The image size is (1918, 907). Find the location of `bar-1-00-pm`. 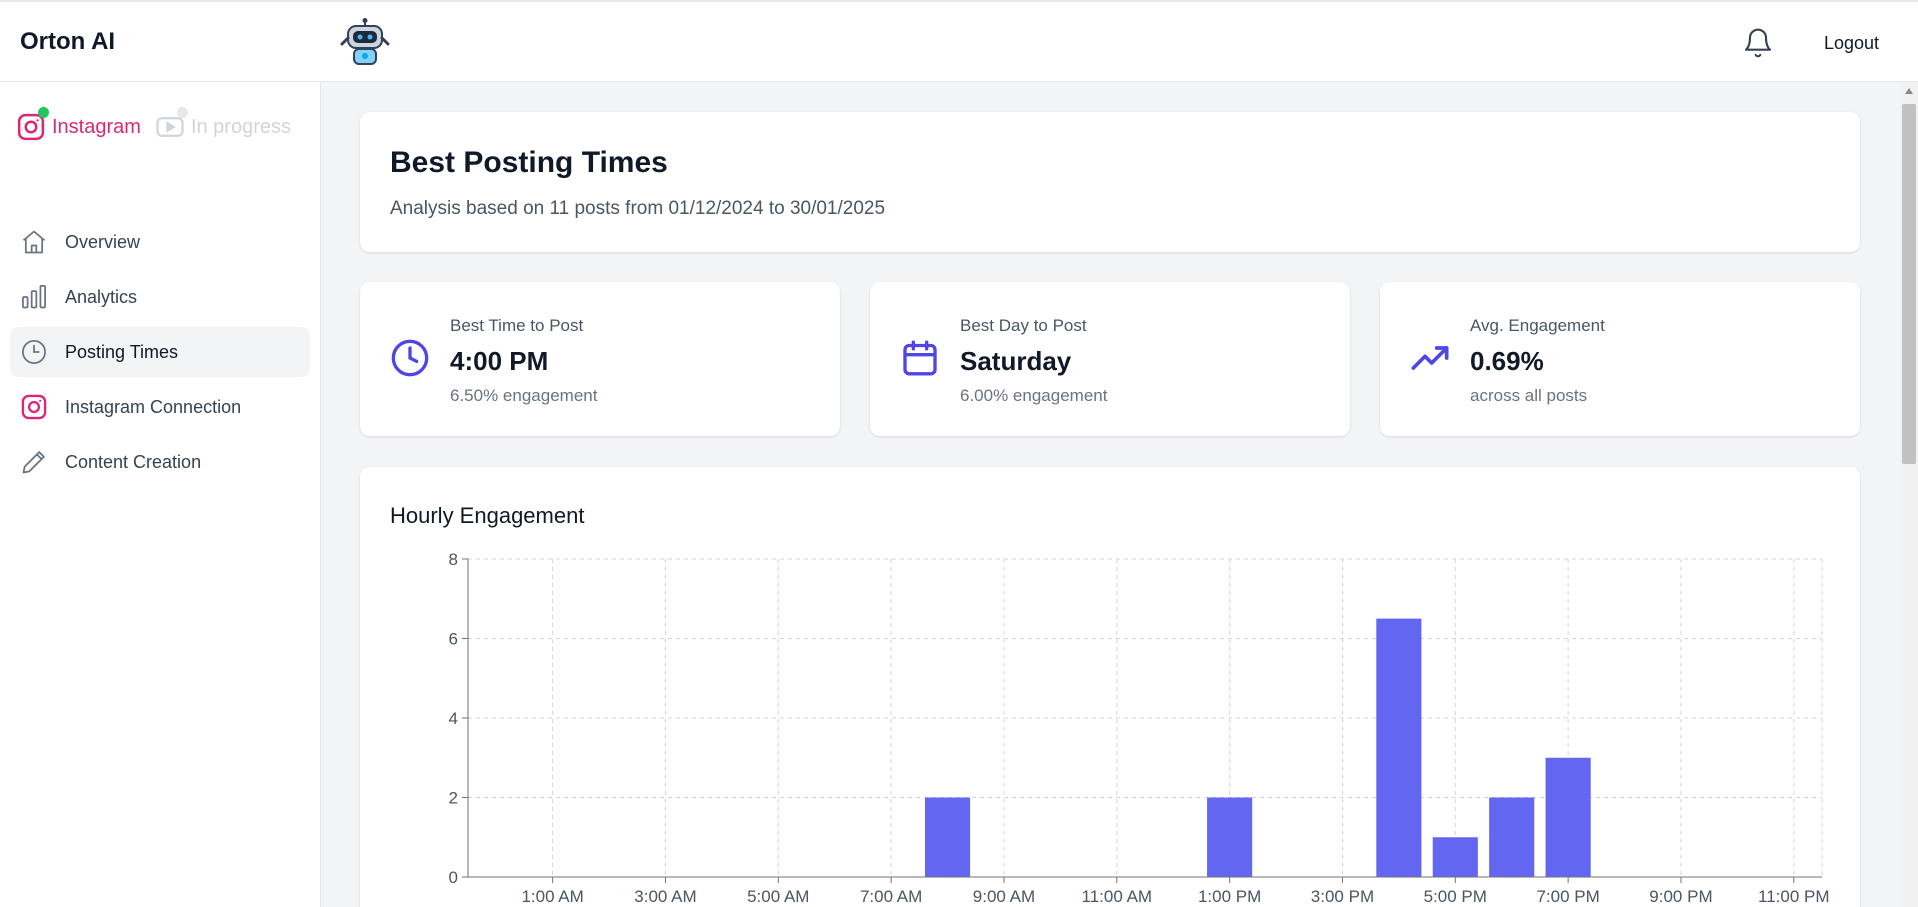

bar-1-00-pm is located at coordinates (1230, 837).